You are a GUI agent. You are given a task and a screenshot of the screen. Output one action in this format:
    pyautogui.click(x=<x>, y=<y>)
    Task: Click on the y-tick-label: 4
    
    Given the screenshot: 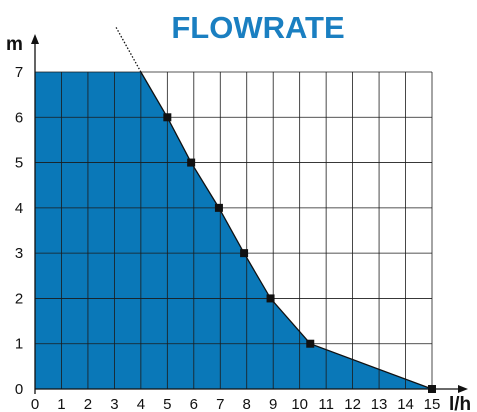 What is the action you would take?
    pyautogui.click(x=19, y=208)
    